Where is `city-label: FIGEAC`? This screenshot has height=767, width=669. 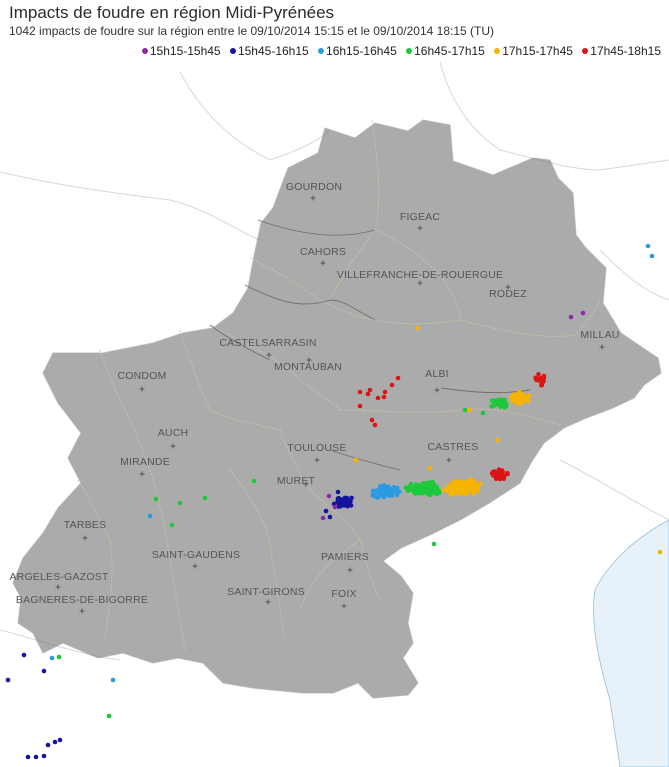
city-label: FIGEAC is located at coordinates (420, 217).